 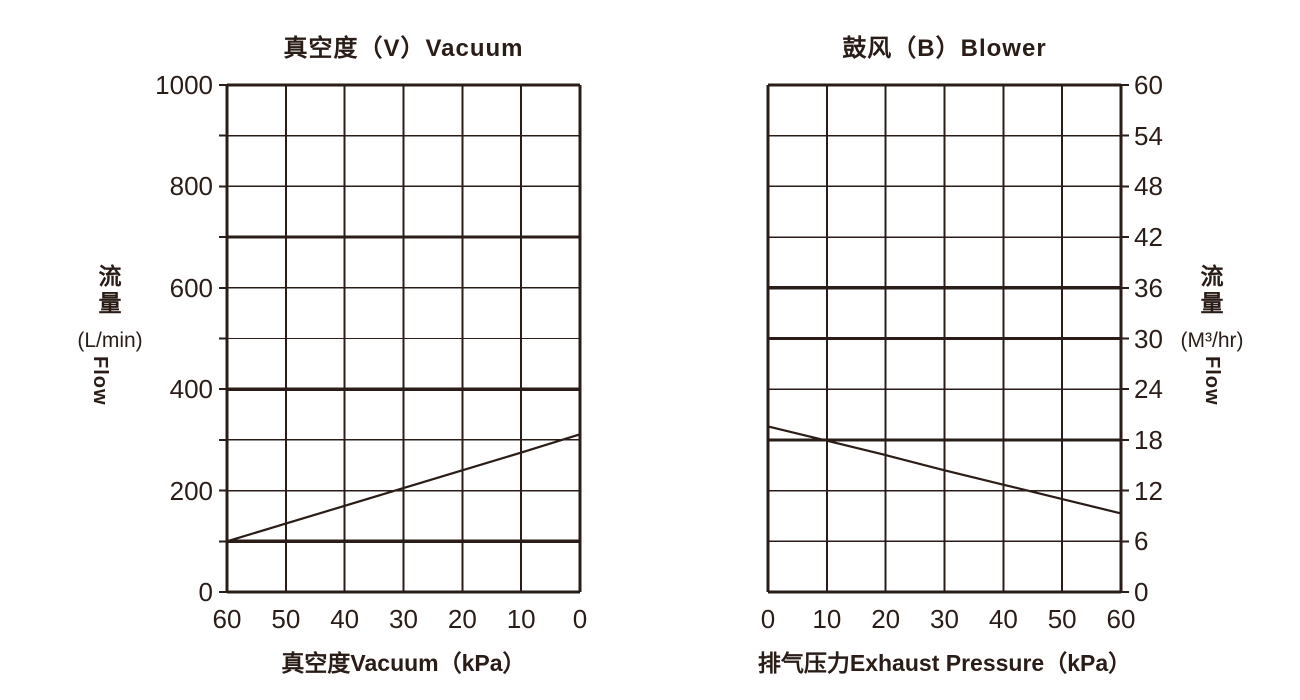 What do you see at coordinates (191, 186) in the screenshot?
I see `y-tick-label: 800` at bounding box center [191, 186].